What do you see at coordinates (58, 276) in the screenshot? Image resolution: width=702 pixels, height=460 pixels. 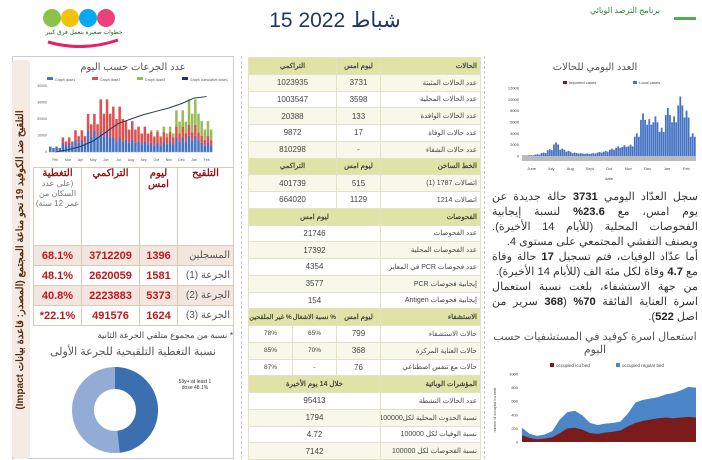 I see `vaccine-cell: 48.1%` at bounding box center [58, 276].